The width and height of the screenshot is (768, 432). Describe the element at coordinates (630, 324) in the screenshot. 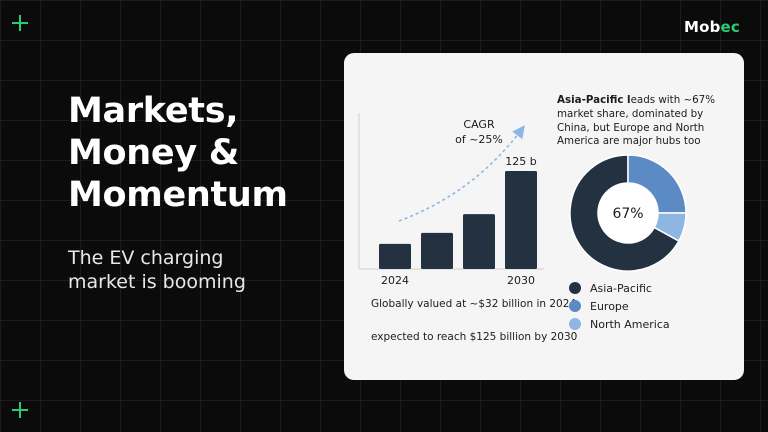

I see `legend-label: North America` at that location.